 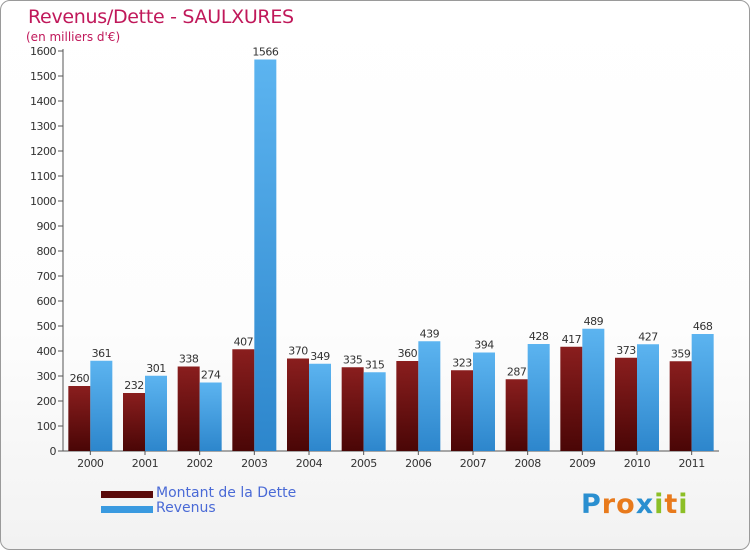 What do you see at coordinates (127, 509) in the screenshot?
I see `legend-swatch-revenue` at bounding box center [127, 509].